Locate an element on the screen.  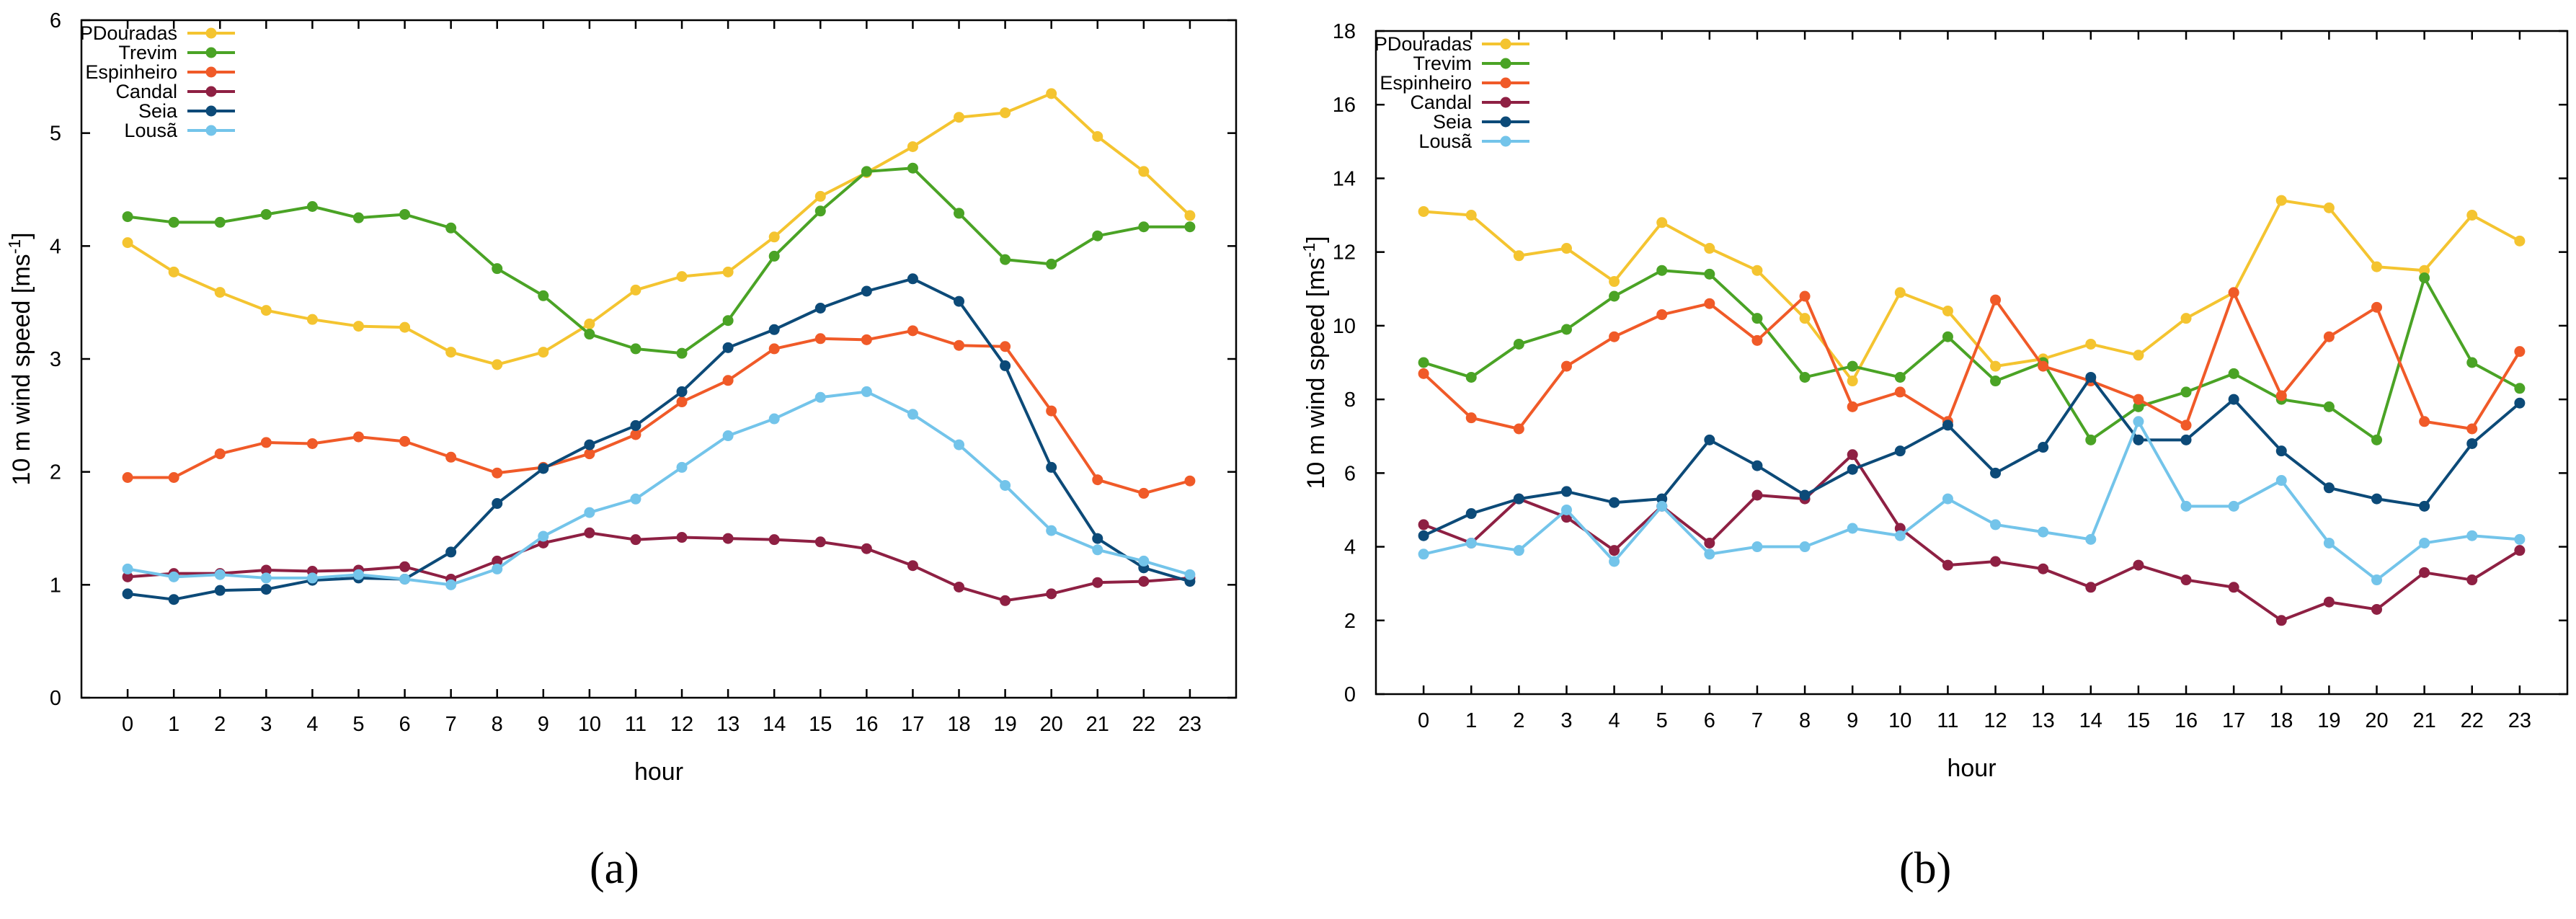
x-tick-label: 11 is located at coordinates (1947, 720).